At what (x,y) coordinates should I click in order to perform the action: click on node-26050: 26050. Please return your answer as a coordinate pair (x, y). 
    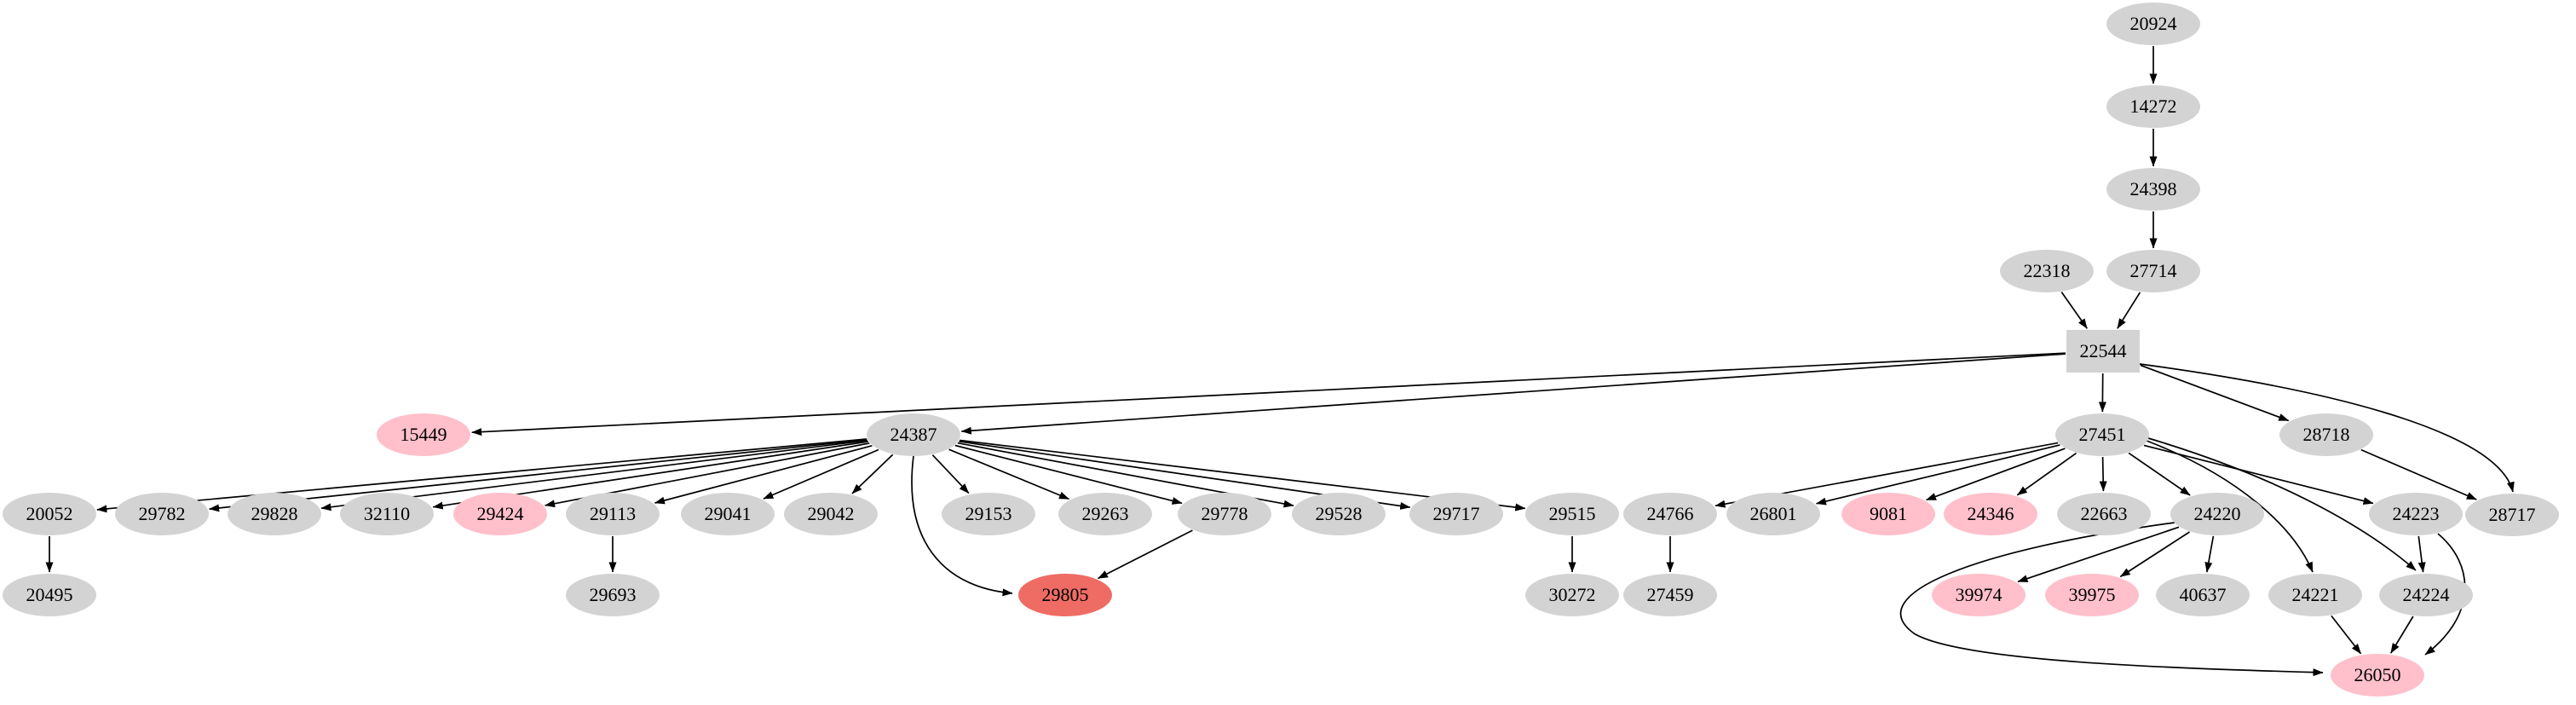
    Looking at the image, I should click on (2377, 675).